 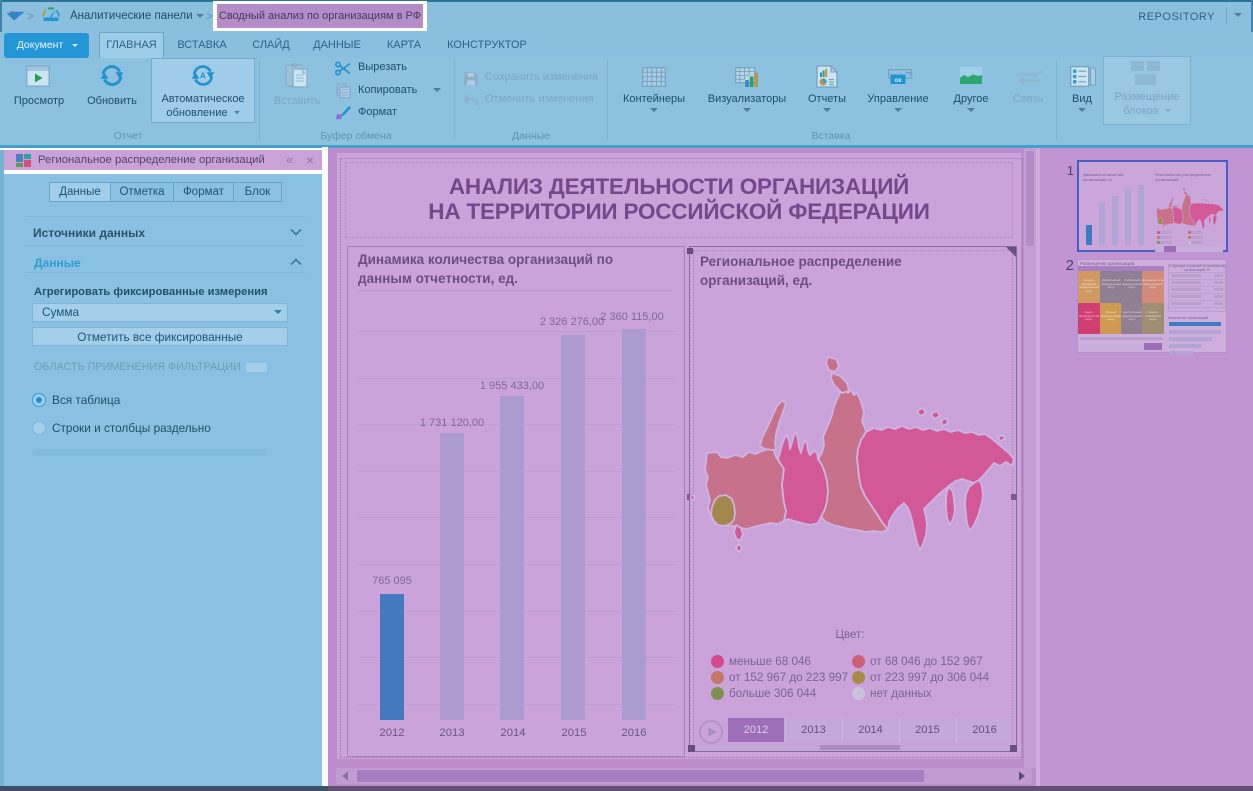 What do you see at coordinates (203, 76) in the screenshot?
I see `svg-text: A` at bounding box center [203, 76].